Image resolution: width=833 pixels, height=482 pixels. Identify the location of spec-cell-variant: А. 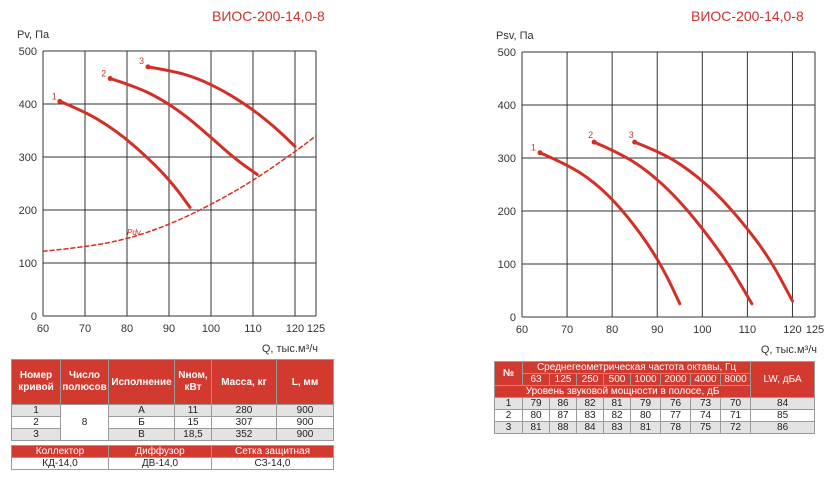
(141, 410).